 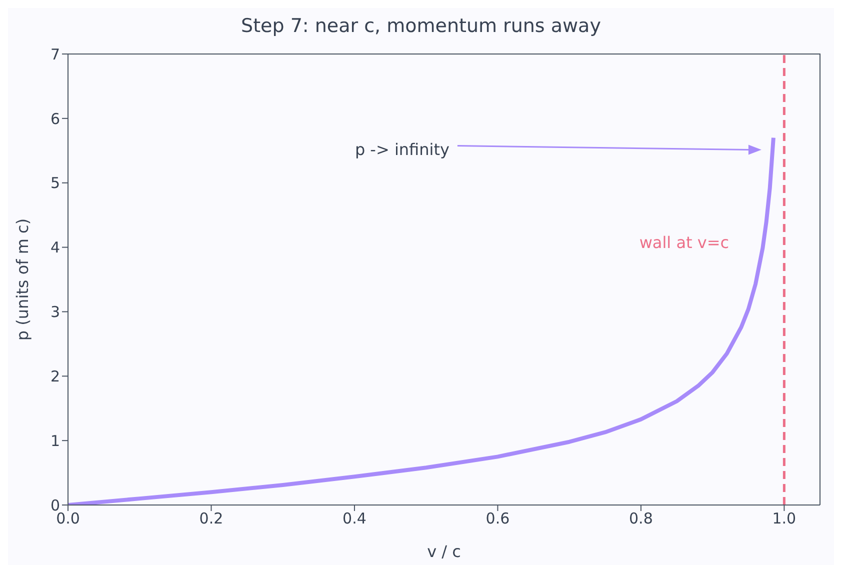 What do you see at coordinates (55, 441) in the screenshot?
I see `y-tick-label: 1` at bounding box center [55, 441].